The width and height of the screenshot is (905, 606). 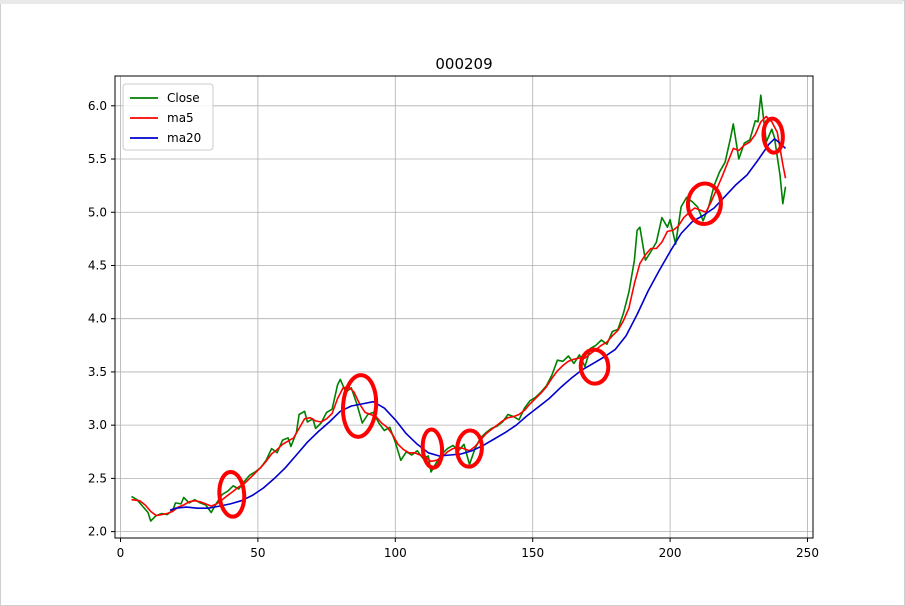 What do you see at coordinates (97, 265) in the screenshot?
I see `y-tick-label: 4.5` at bounding box center [97, 265].